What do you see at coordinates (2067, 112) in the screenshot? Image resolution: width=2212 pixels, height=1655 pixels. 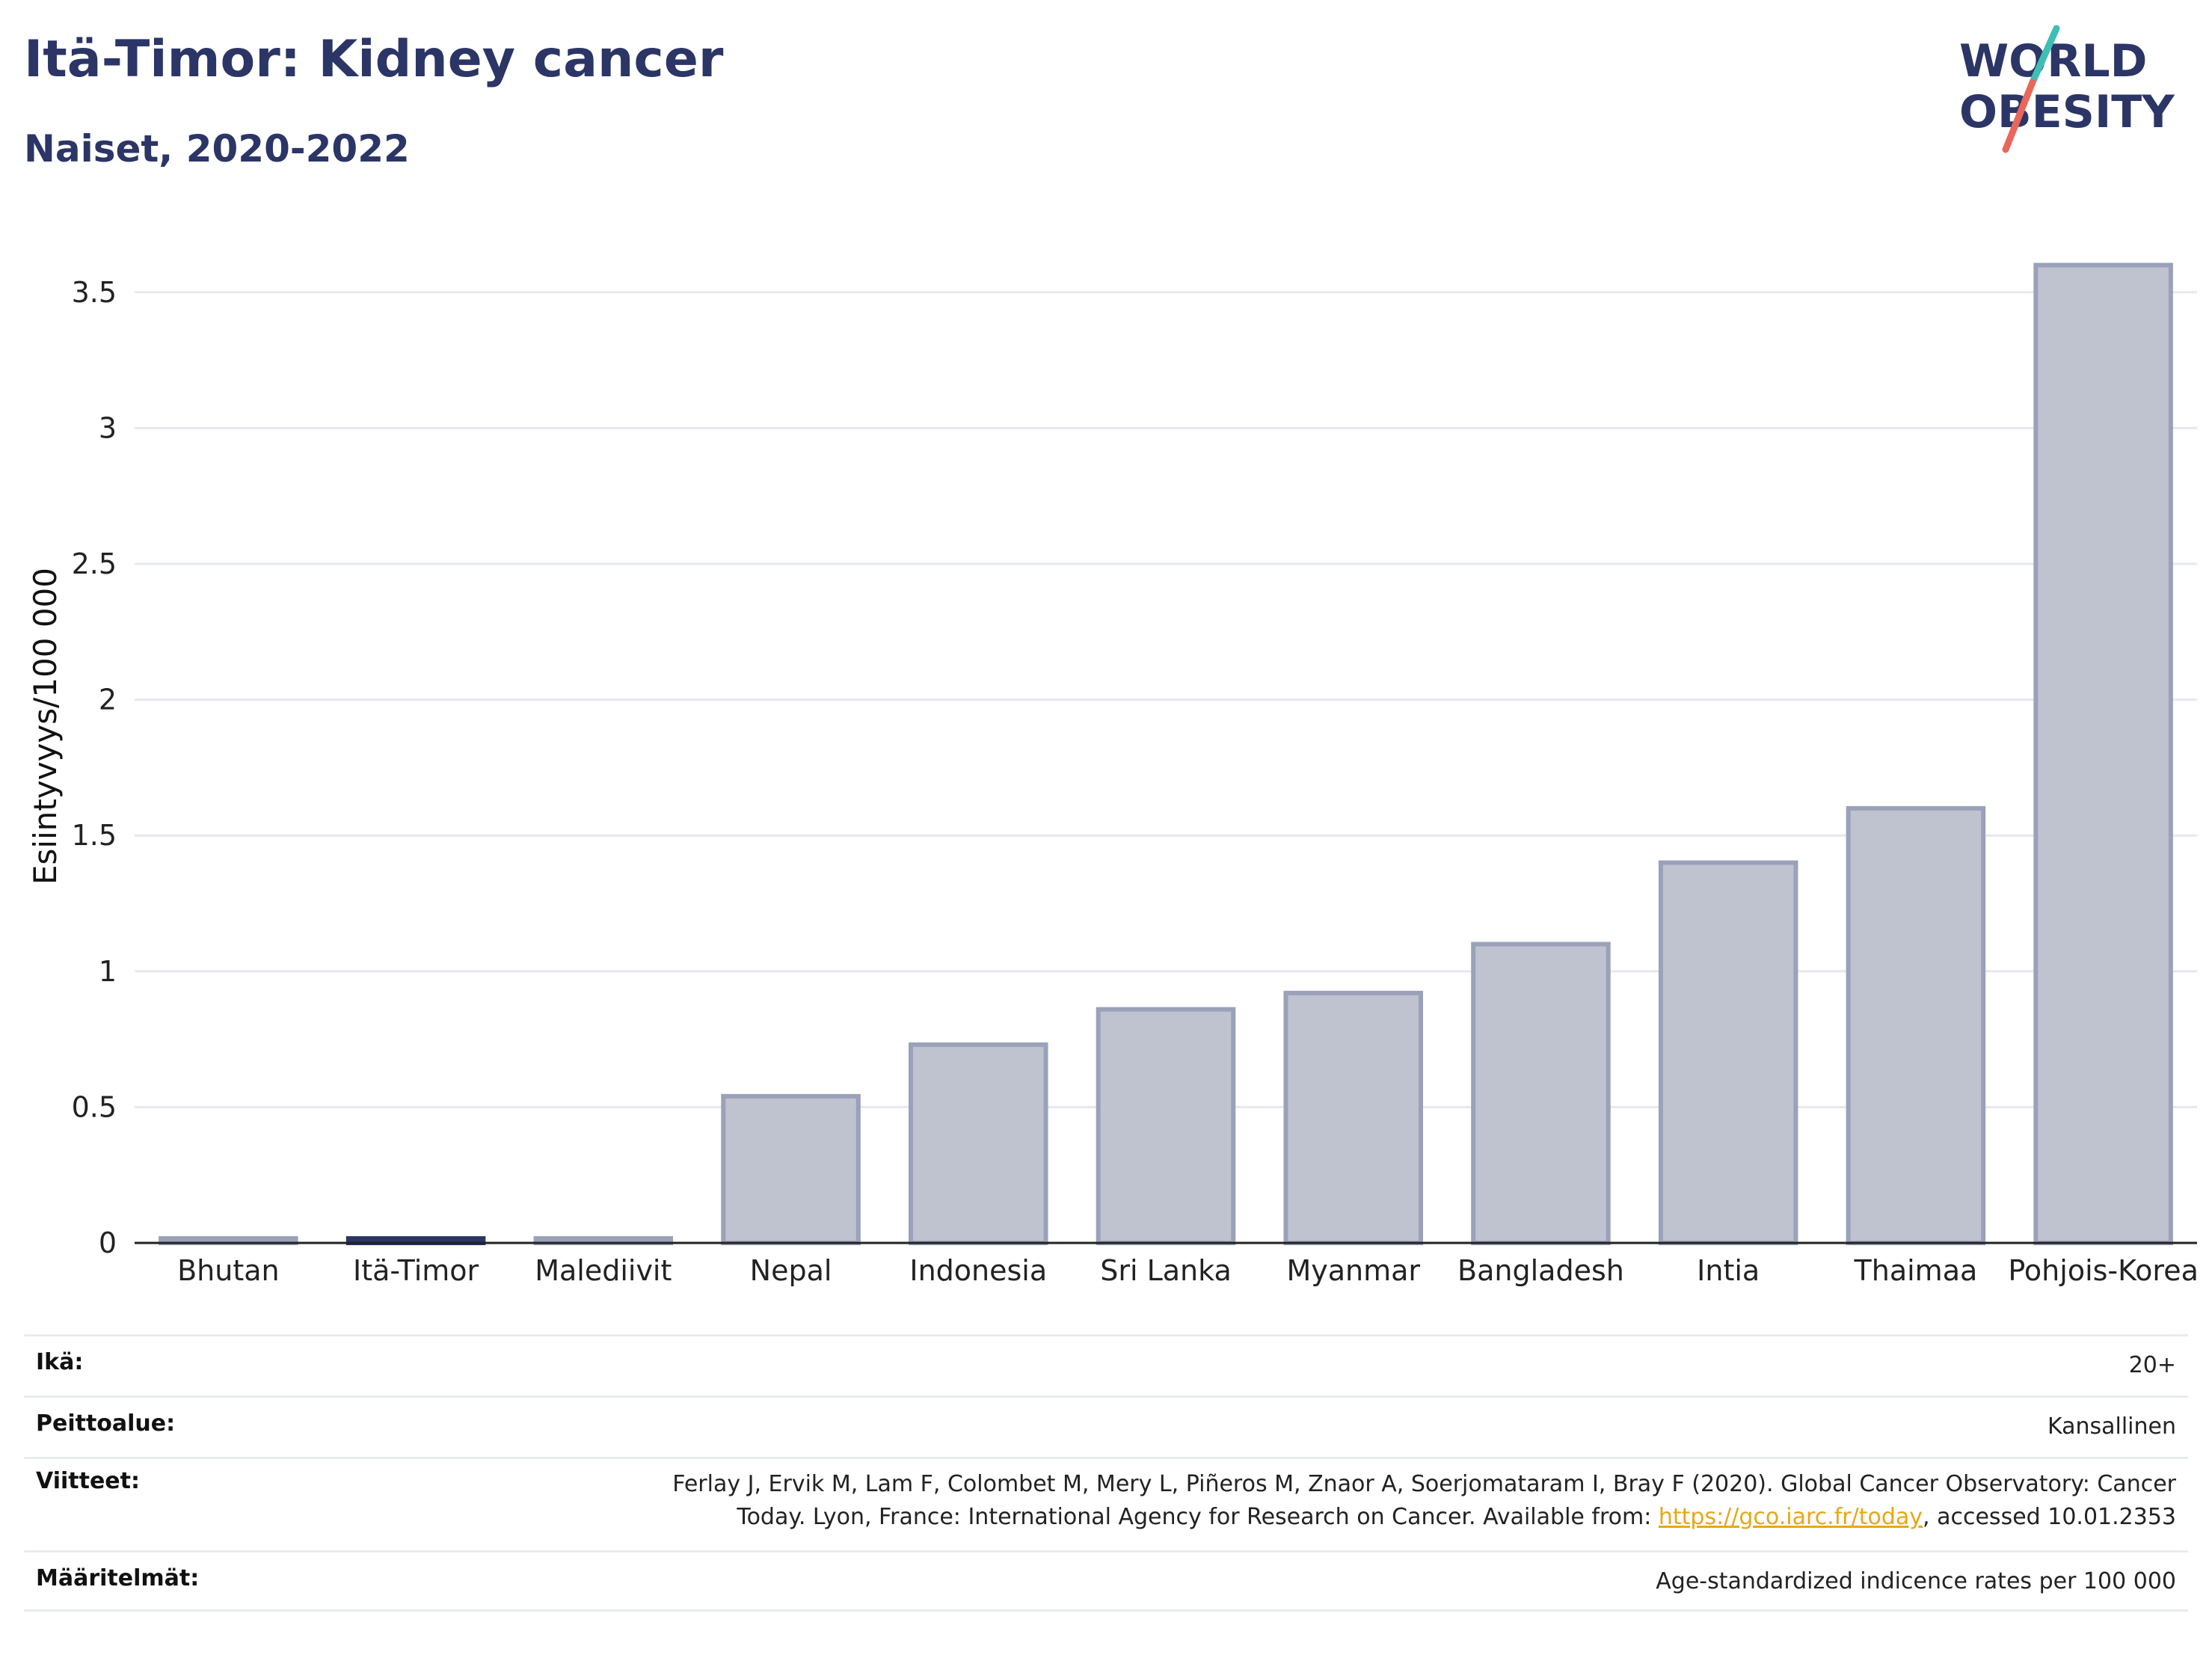 I see `logo-word-obesity: OBESITY` at bounding box center [2067, 112].